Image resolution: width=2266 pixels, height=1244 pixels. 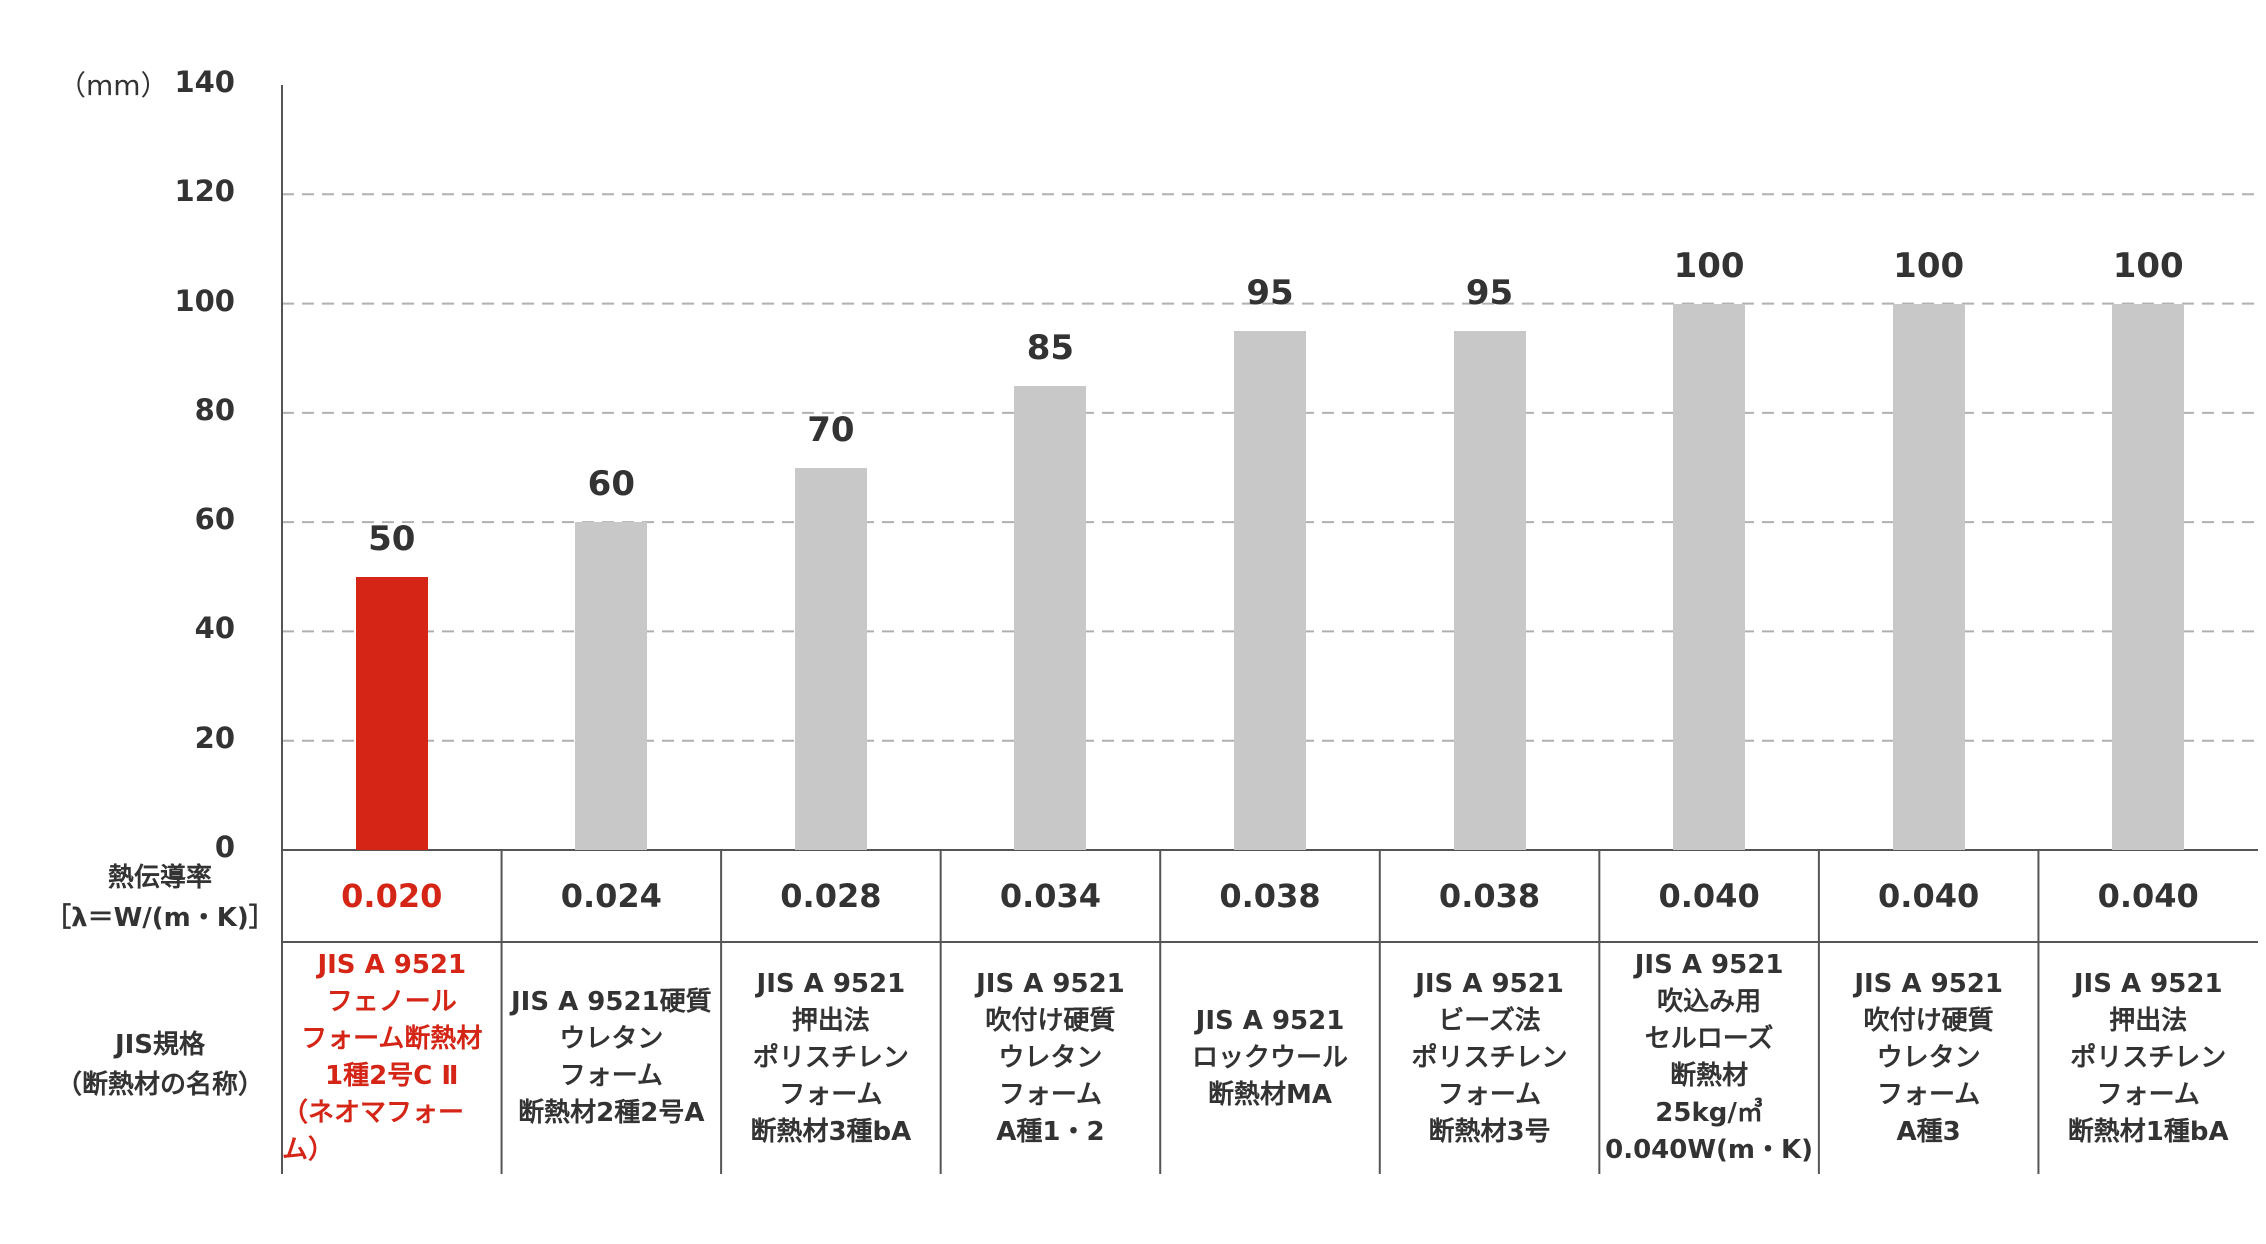 What do you see at coordinates (160, 898) in the screenshot?
I see `lambda-row-header: 熱伝導率 ［λ＝W/(m・K)］` at bounding box center [160, 898].